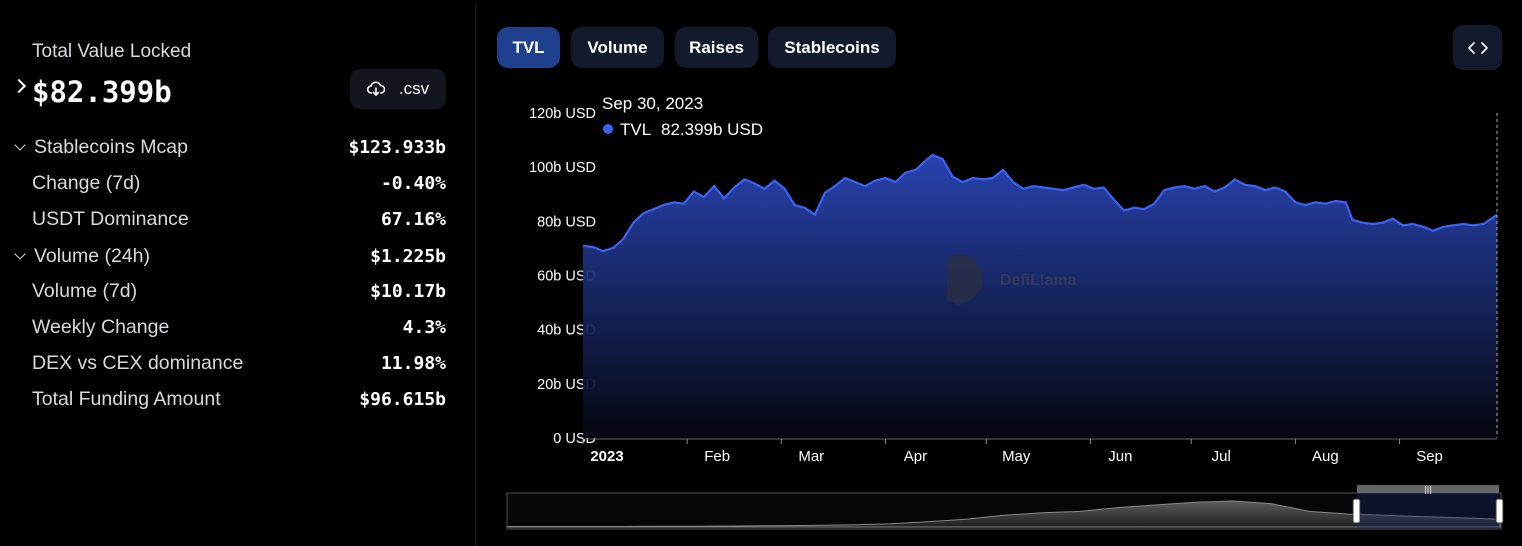 This screenshot has height=546, width=1522. I want to click on tvl-label: Total Value Locked, so click(112, 51).